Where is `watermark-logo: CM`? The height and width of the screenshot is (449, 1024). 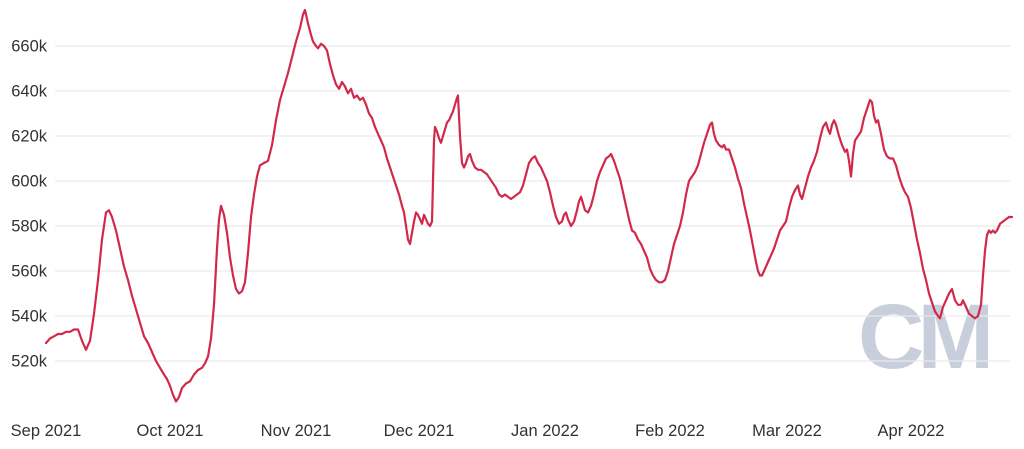
watermark-logo: CM is located at coordinates (923, 337).